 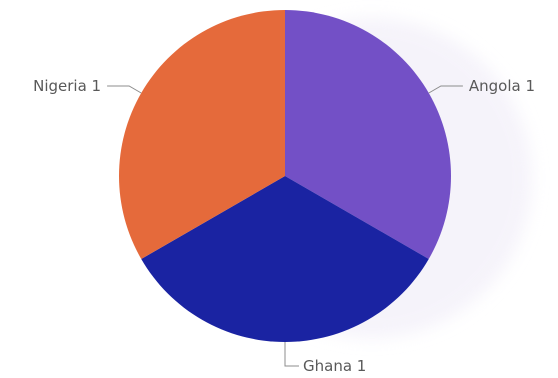 I want to click on data-label-ghana: Ghana 1, so click(x=334, y=366).